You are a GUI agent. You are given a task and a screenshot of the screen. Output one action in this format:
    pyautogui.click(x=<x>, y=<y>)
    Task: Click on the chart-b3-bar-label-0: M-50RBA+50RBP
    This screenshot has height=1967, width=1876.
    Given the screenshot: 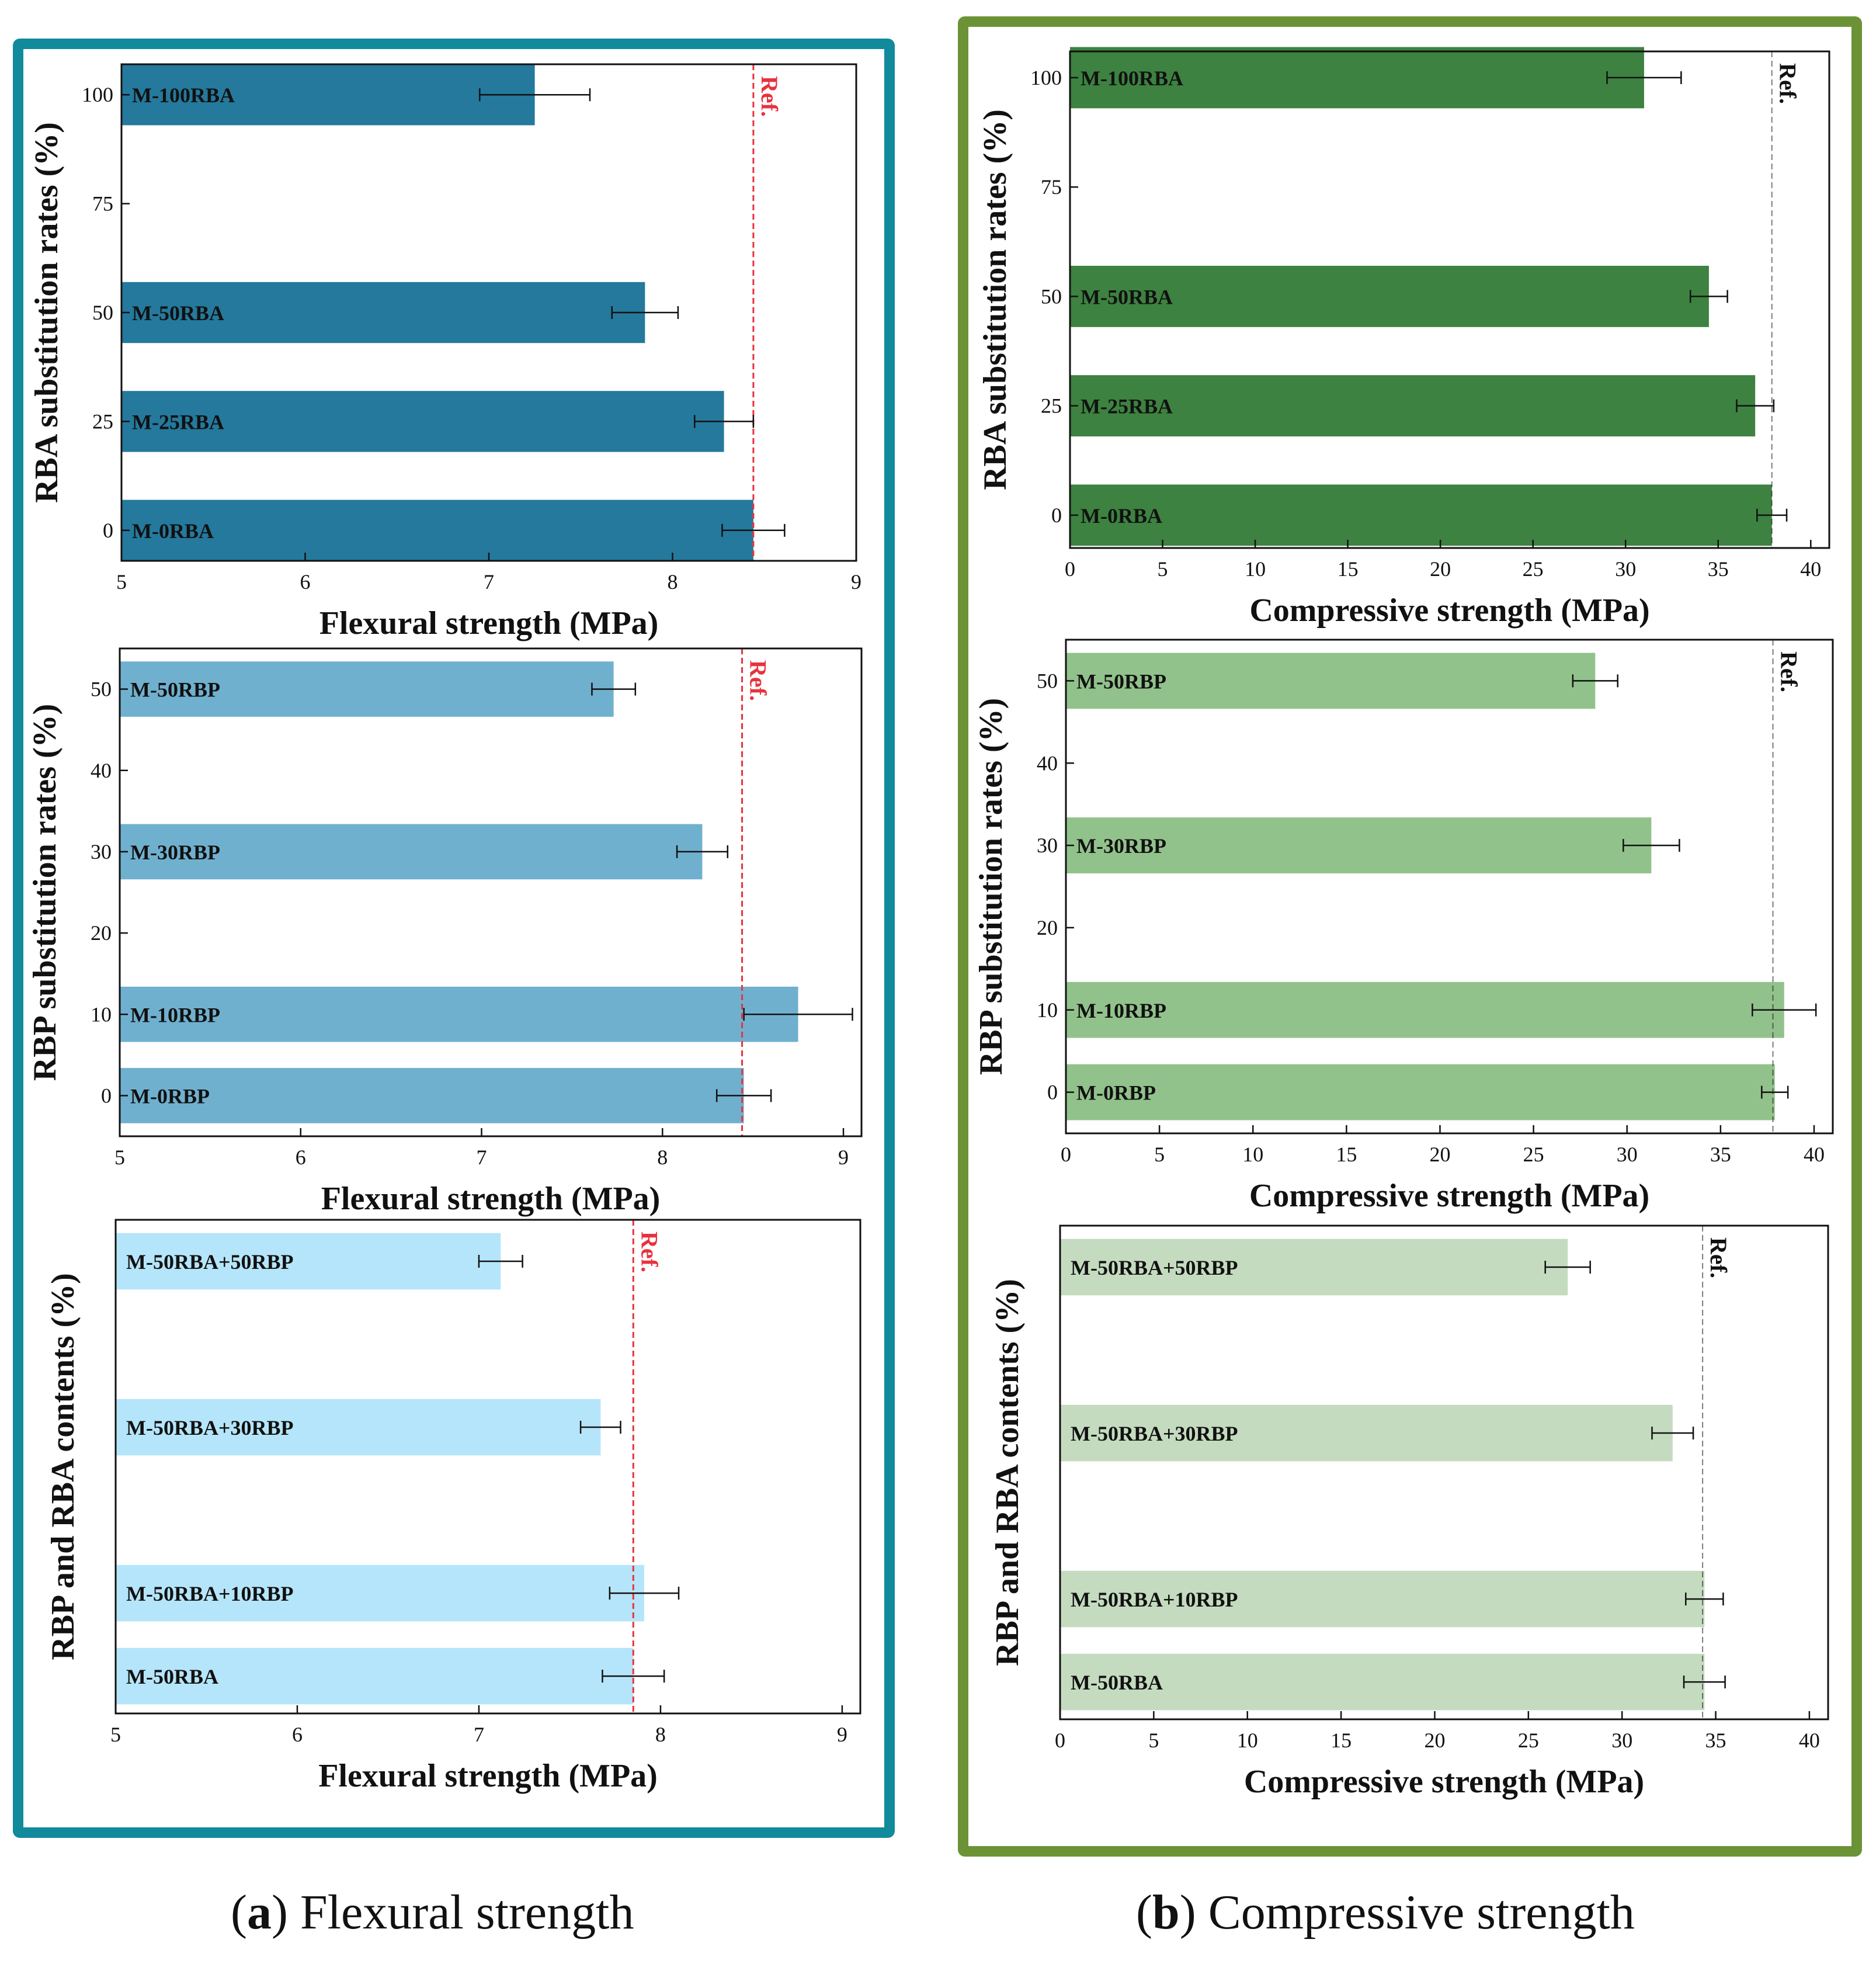 What is the action you would take?
    pyautogui.click(x=1154, y=1267)
    